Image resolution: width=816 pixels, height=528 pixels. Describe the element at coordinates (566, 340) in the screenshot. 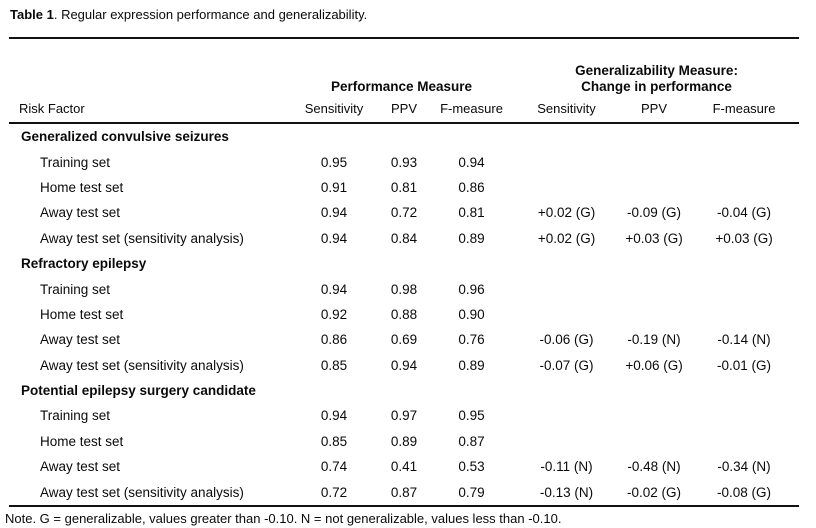

I see `value-cell: -0.06 (G)` at that location.